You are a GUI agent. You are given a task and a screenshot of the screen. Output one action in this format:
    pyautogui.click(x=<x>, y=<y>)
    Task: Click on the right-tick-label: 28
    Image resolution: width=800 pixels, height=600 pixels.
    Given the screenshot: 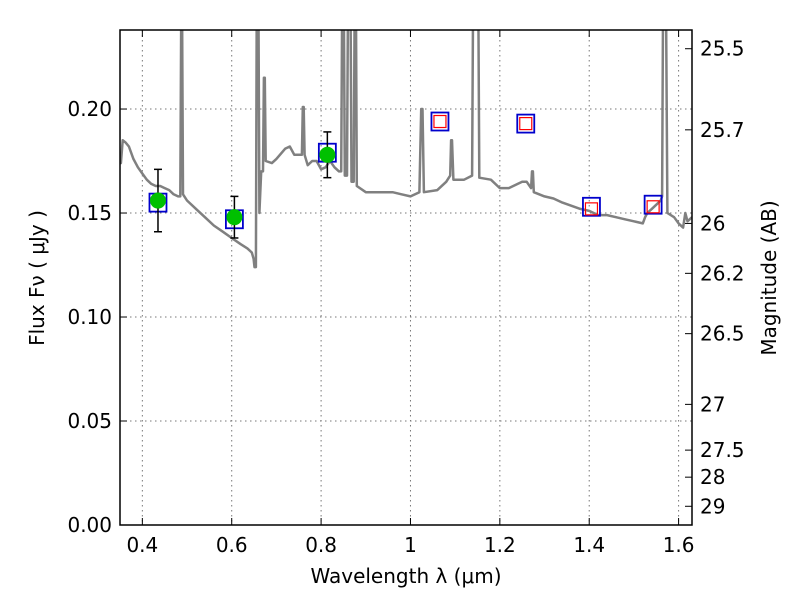 What is the action you would take?
    pyautogui.click(x=712, y=477)
    